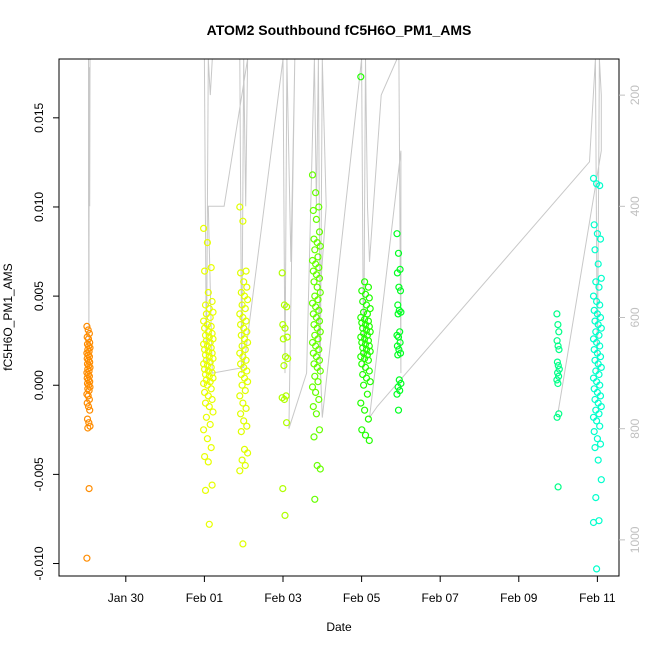 The image size is (650, 650). Describe the element at coordinates (597, 598) in the screenshot. I see `x-tick-label: Feb 11` at that location.